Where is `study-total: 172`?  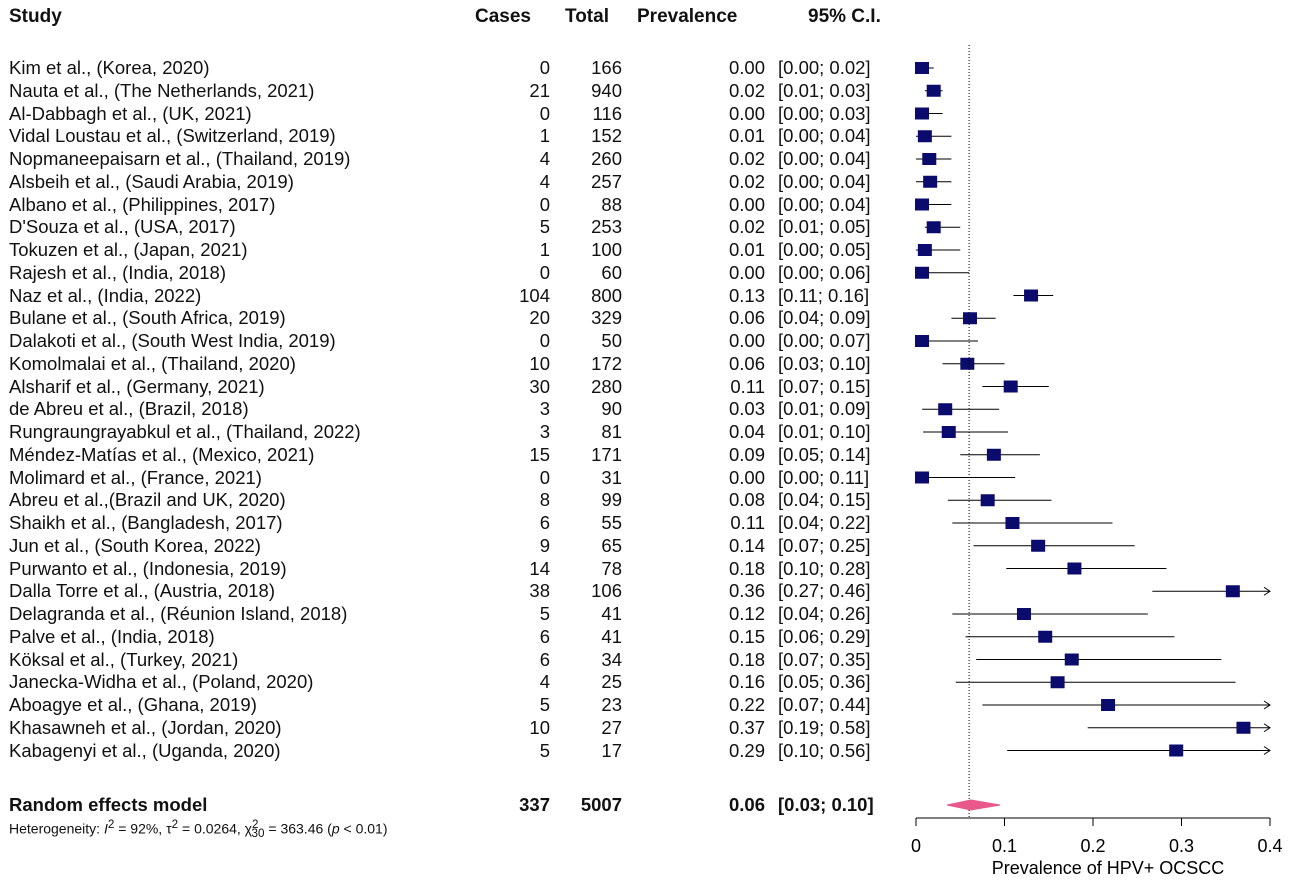
study-total: 172 is located at coordinates (606, 363).